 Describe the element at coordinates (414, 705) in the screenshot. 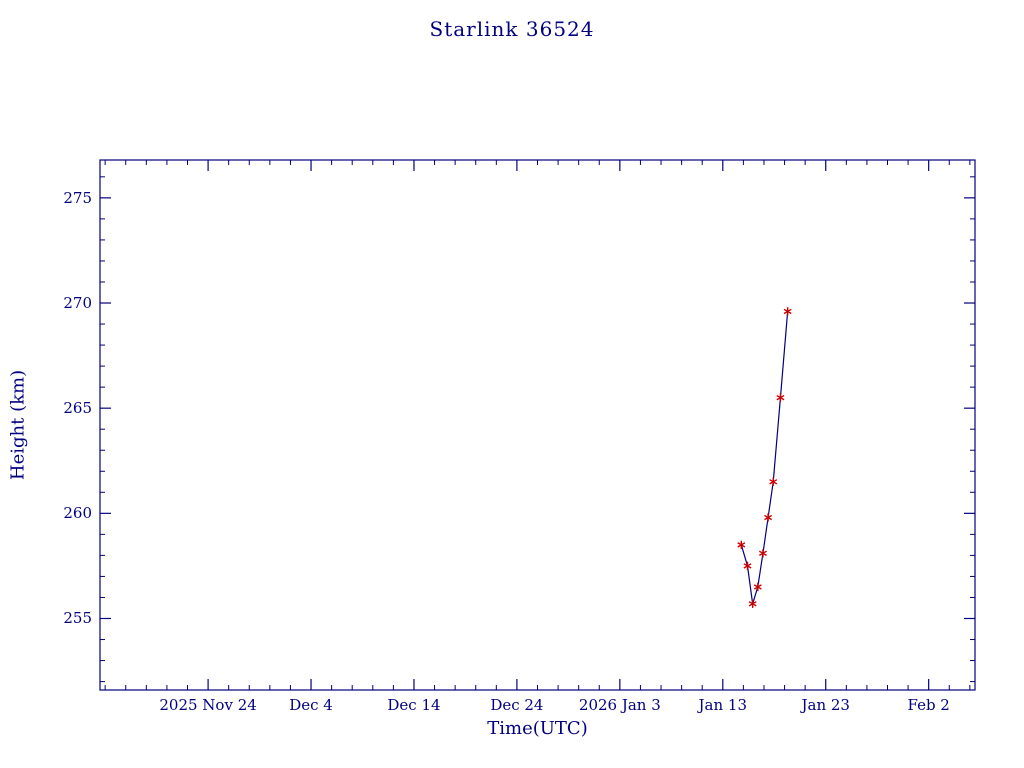

I see `x-tick-label: Dec 14` at that location.